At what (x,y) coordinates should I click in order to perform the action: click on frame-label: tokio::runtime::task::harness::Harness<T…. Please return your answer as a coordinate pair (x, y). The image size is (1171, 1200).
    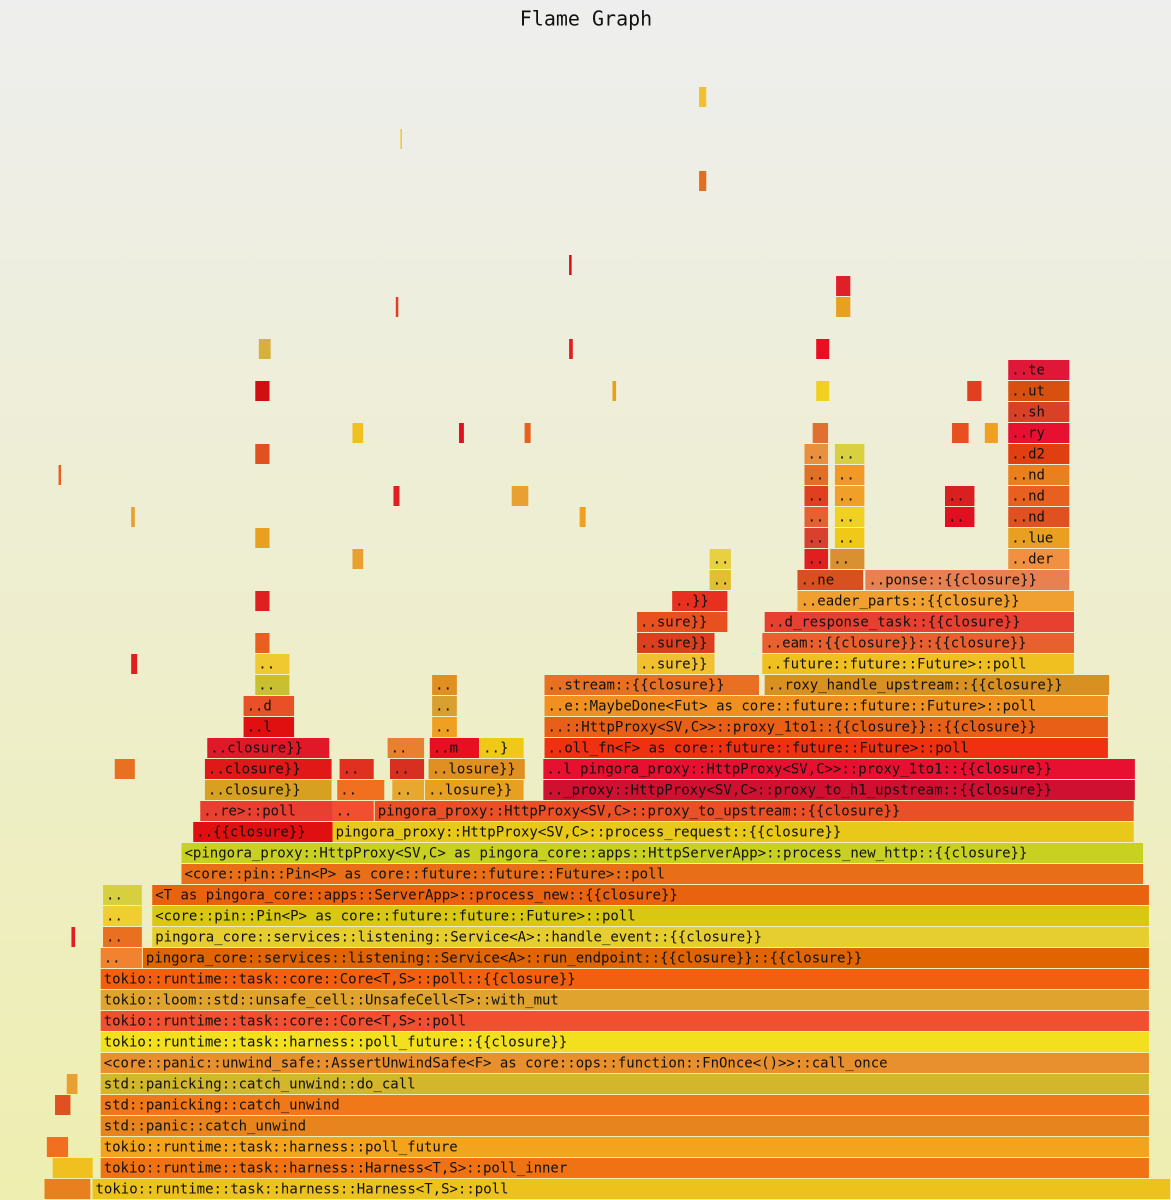
    Looking at the image, I should click on (302, 1190).